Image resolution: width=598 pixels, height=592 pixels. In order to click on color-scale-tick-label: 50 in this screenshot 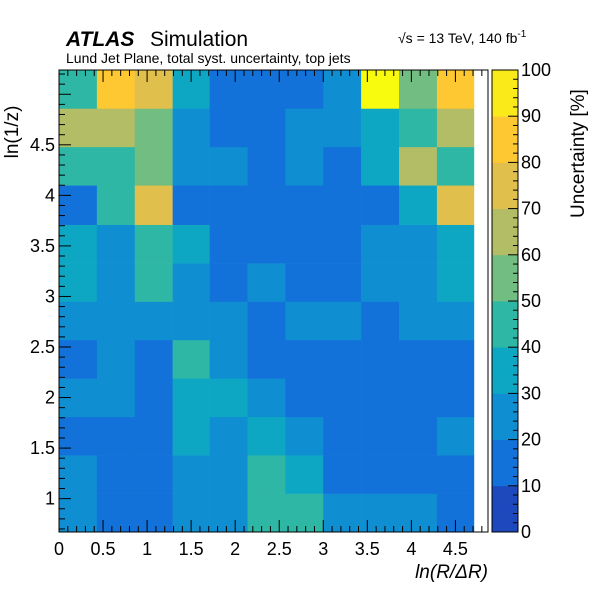, I will do `click(531, 301)`.